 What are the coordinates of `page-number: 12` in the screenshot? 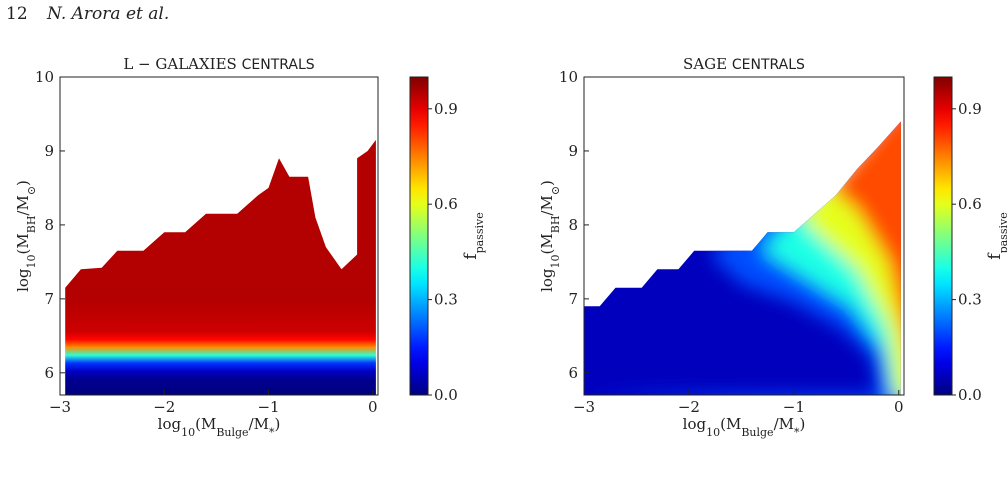 It's located at (17, 14).